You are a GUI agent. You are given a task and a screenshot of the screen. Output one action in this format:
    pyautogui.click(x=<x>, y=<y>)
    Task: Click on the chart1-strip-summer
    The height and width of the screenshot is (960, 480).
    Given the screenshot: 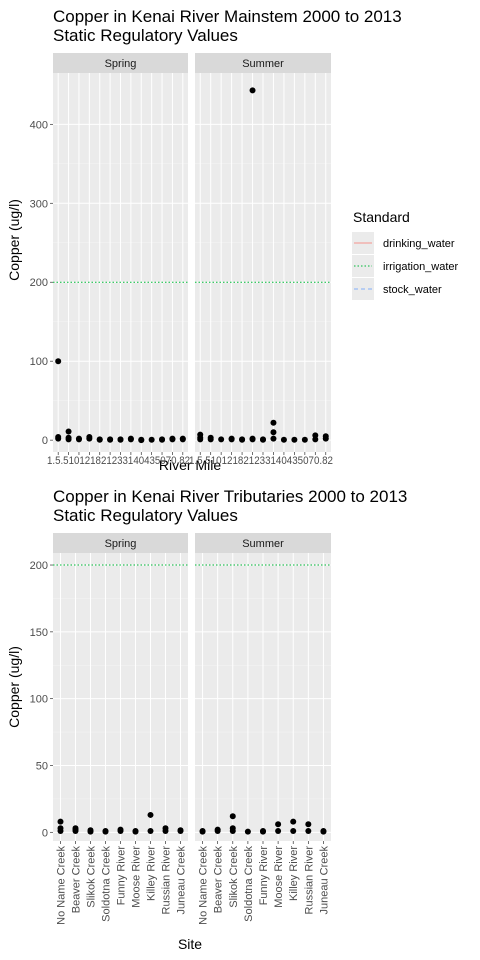 What is the action you would take?
    pyautogui.click(x=263, y=63)
    